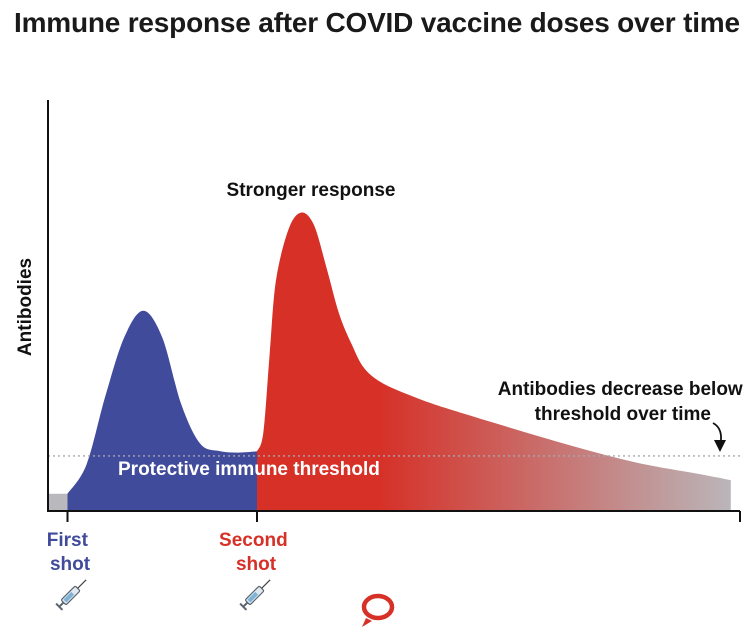 The height and width of the screenshot is (640, 754). Describe the element at coordinates (720, 446) in the screenshot. I see `decrease-arrowhead` at that location.